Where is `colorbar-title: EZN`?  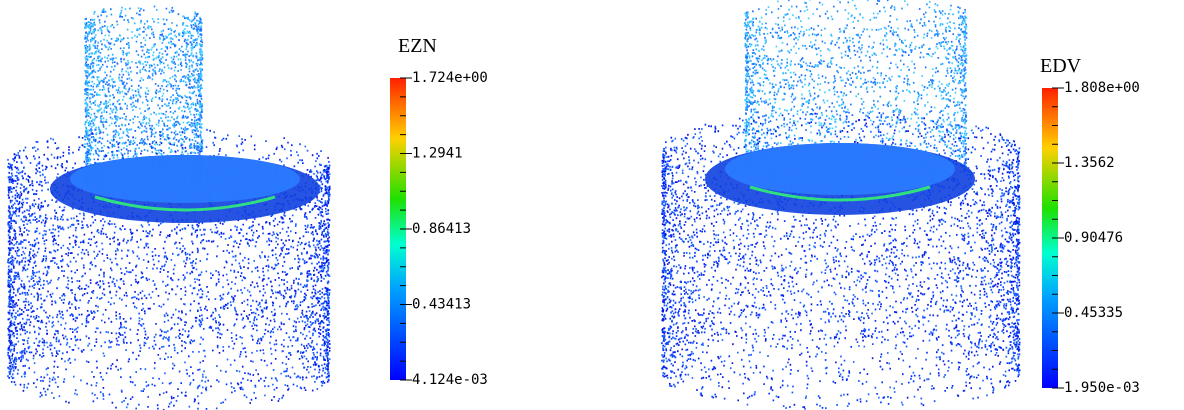
colorbar-title: EZN is located at coordinates (417, 46).